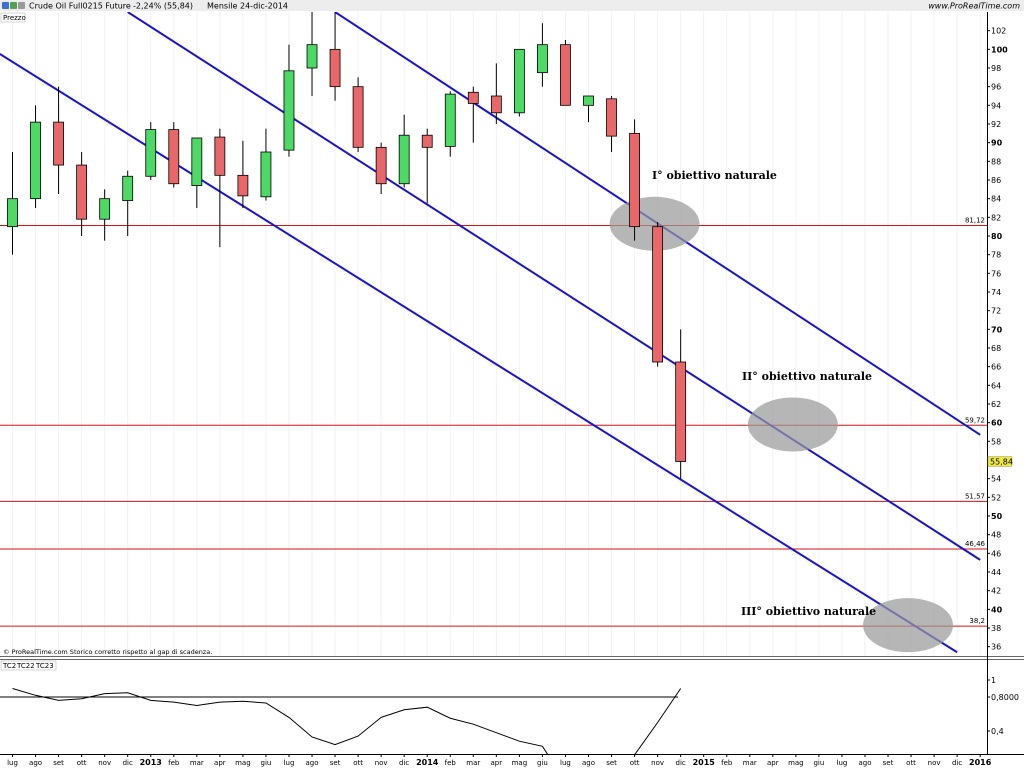 The height and width of the screenshot is (768, 1024). I want to click on y-tick-label: 44, so click(996, 572).